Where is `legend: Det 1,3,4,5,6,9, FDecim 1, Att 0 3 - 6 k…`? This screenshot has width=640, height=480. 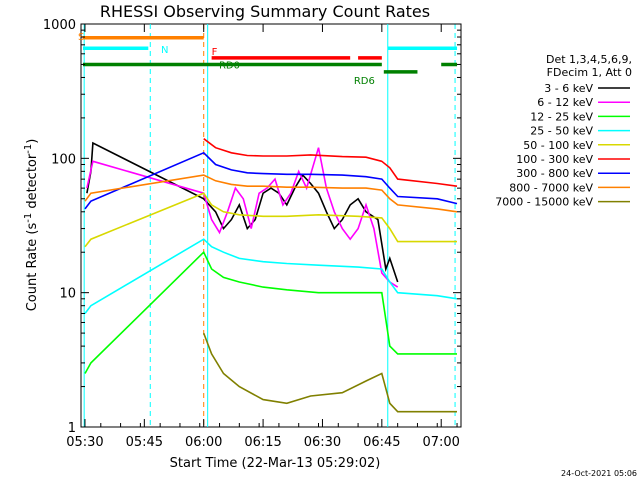
legend: Det 1,3,4,5,6,9, FDecim 1, Att 0 3 - 6 k… is located at coordinates (563, 131).